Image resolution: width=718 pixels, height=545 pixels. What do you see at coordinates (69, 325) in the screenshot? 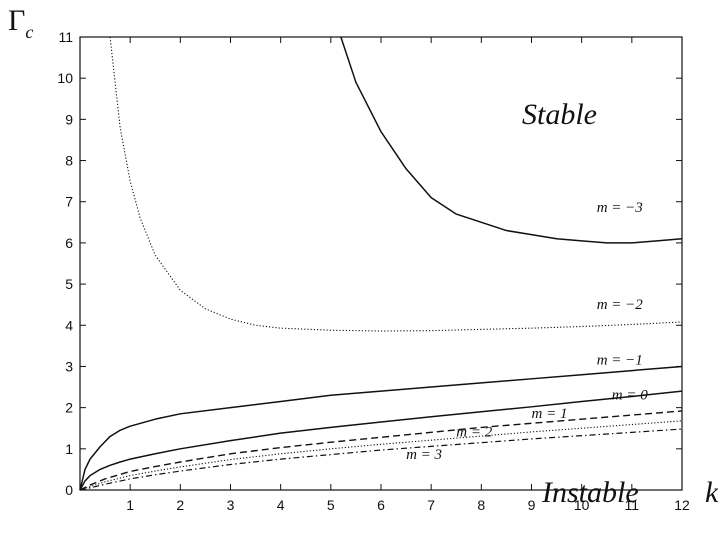
I see `y-tick-label: 4` at bounding box center [69, 325].